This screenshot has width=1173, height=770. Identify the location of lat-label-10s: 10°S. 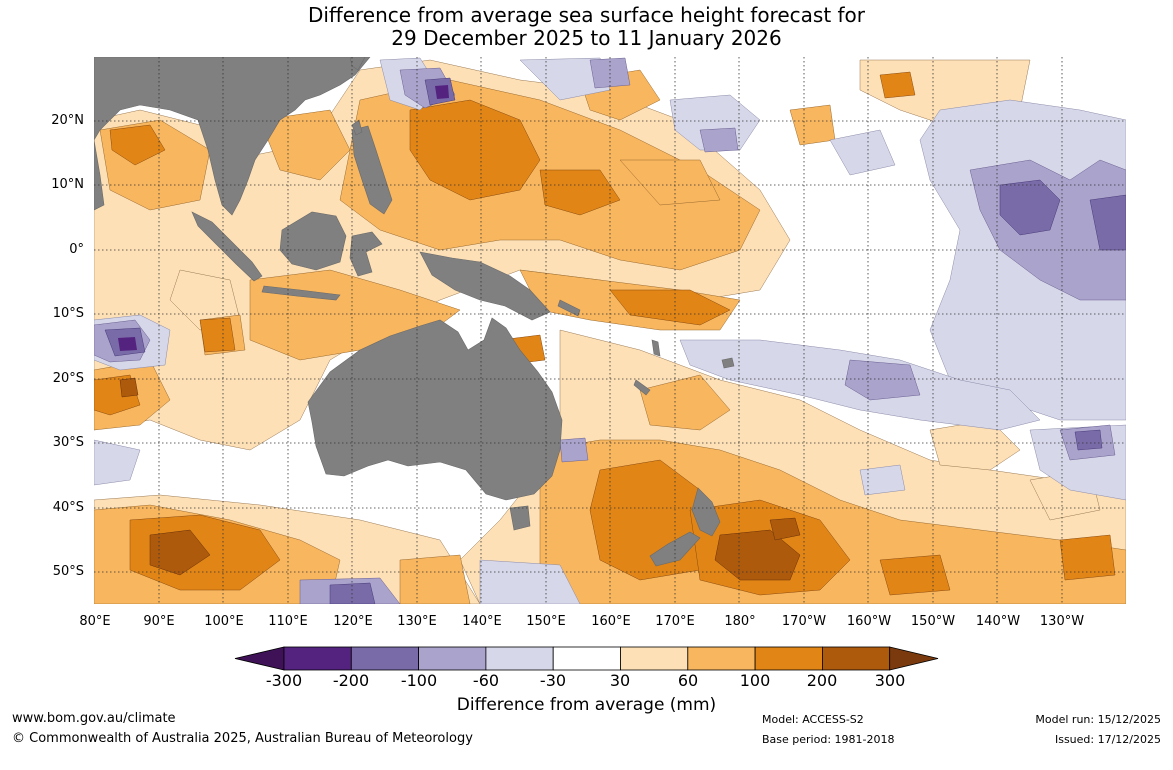
(68, 313).